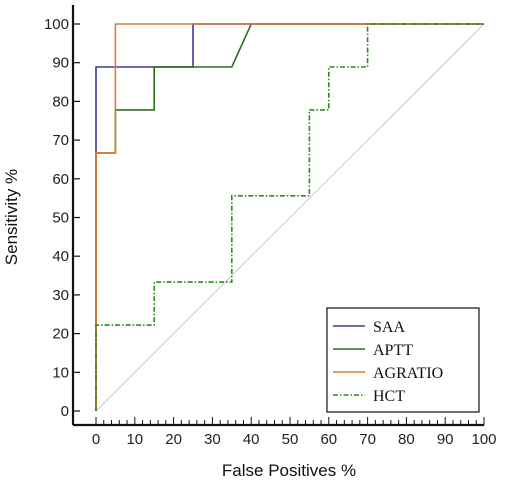 This screenshot has width=510, height=487. Describe the element at coordinates (289, 470) in the screenshot. I see `x-axis-title: False Positives %` at that location.